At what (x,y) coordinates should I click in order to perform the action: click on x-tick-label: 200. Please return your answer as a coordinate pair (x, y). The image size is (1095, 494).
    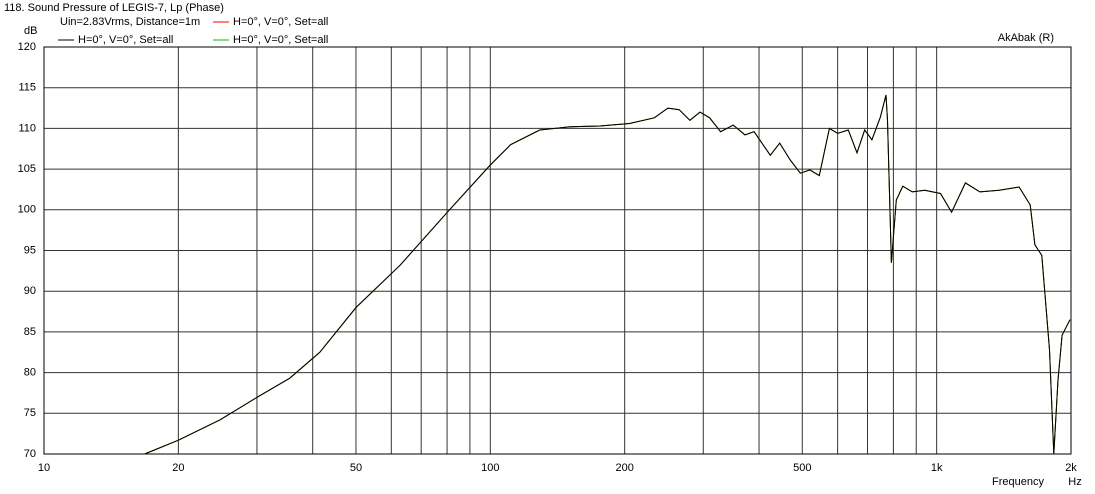
    Looking at the image, I should click on (624, 468).